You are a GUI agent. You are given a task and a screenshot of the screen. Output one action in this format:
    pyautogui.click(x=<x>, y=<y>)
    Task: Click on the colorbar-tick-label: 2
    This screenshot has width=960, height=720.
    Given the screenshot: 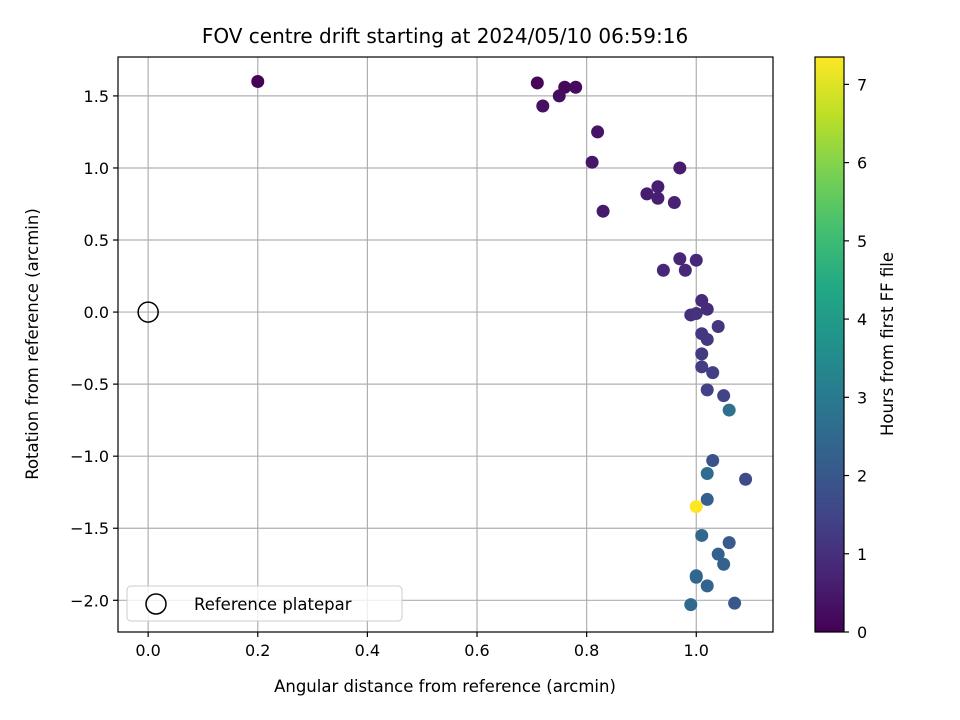 What is the action you would take?
    pyautogui.click(x=862, y=476)
    